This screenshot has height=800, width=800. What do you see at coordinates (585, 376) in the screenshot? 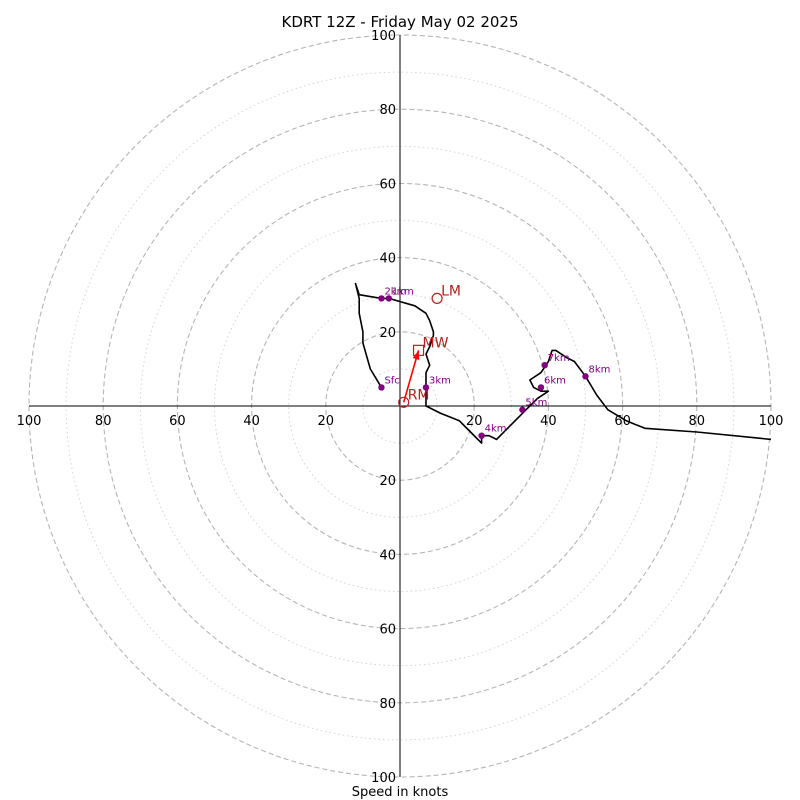
I see `height-marker-8km` at bounding box center [585, 376].